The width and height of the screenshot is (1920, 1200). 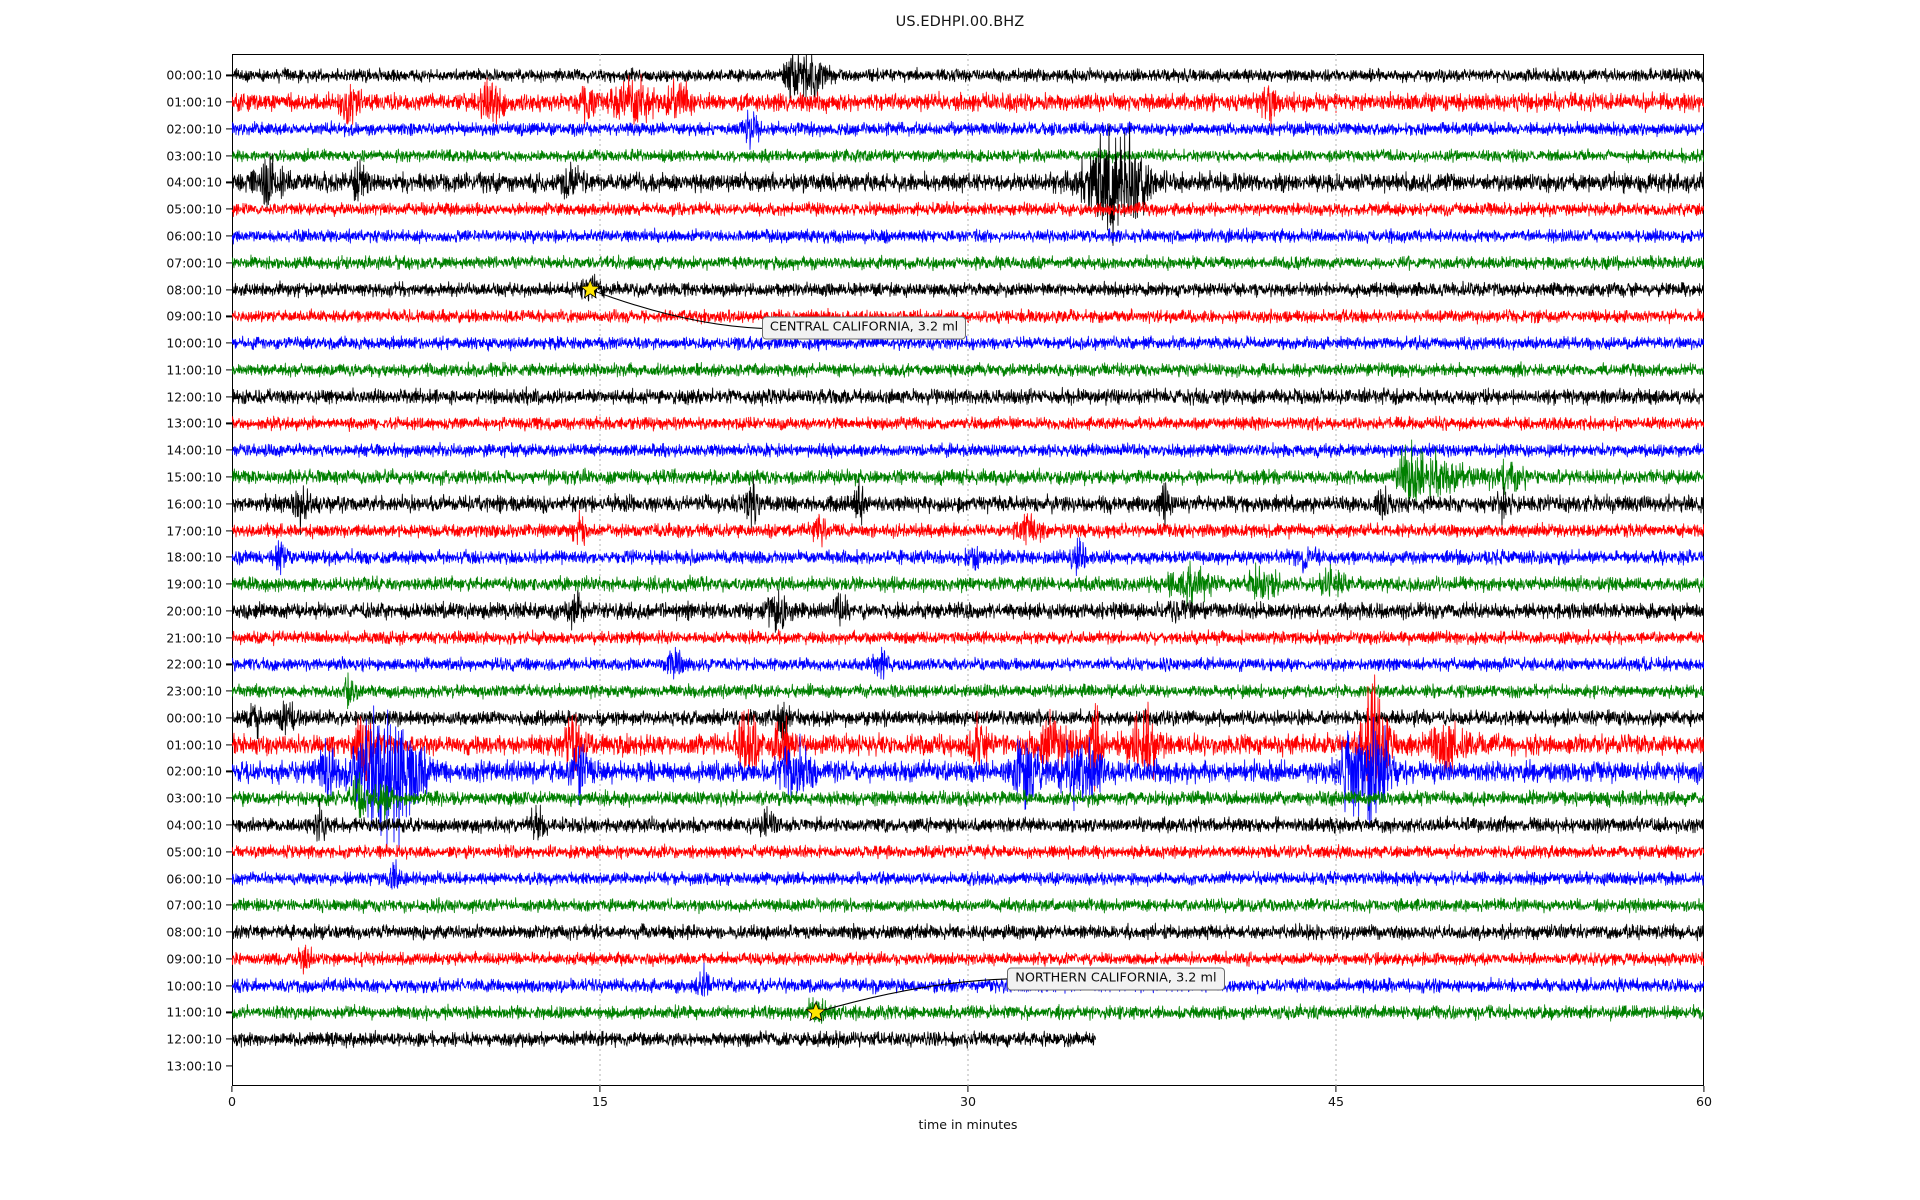 I want to click on y-axis-label: 19:00:10, so click(x=194, y=584).